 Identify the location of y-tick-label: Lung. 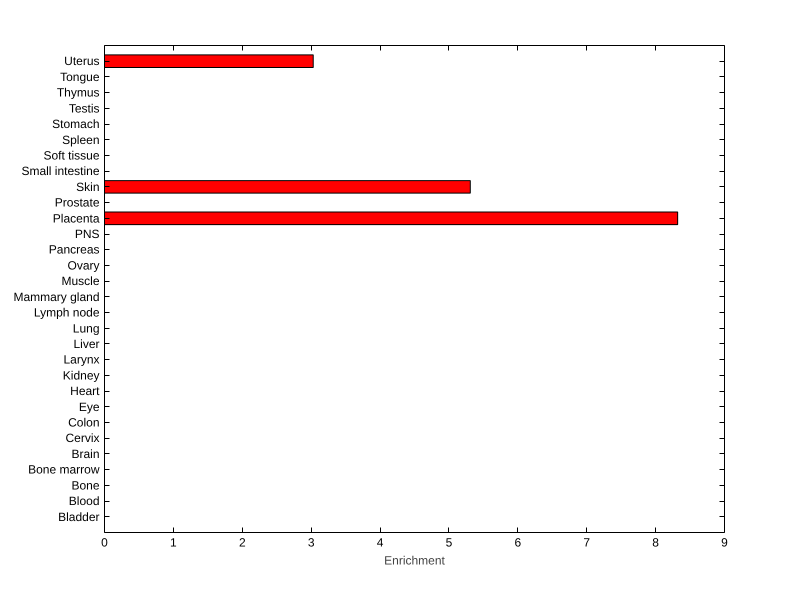
(86, 328).